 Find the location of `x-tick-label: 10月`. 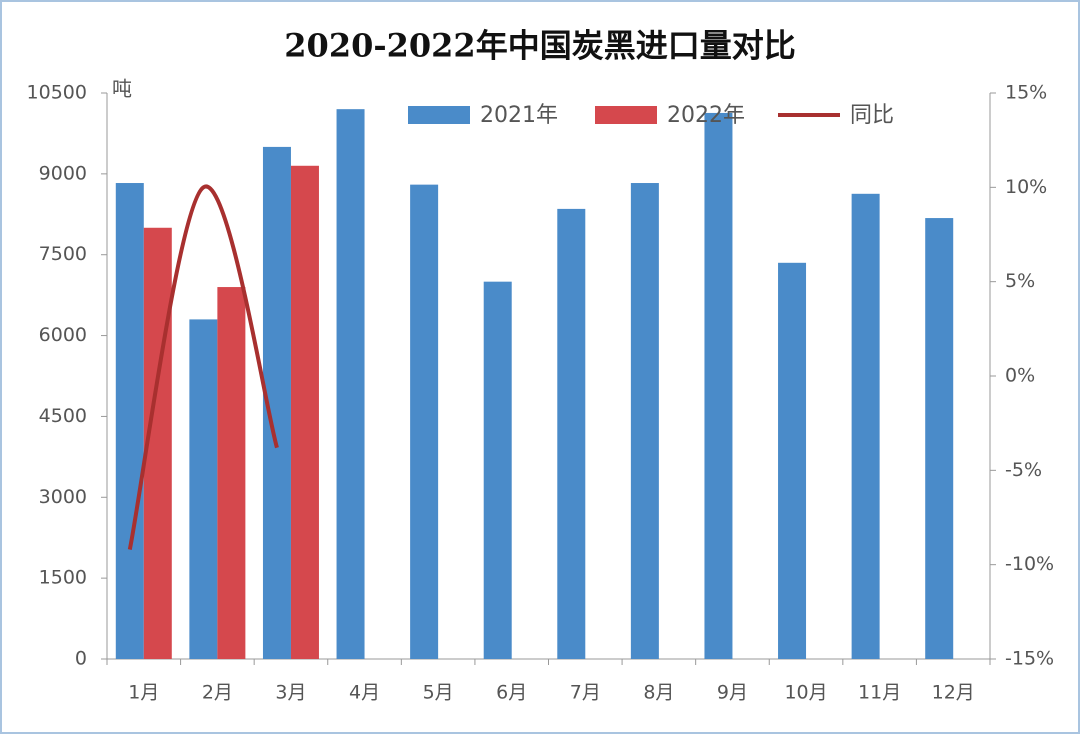

x-tick-label: 10月 is located at coordinates (805, 693).